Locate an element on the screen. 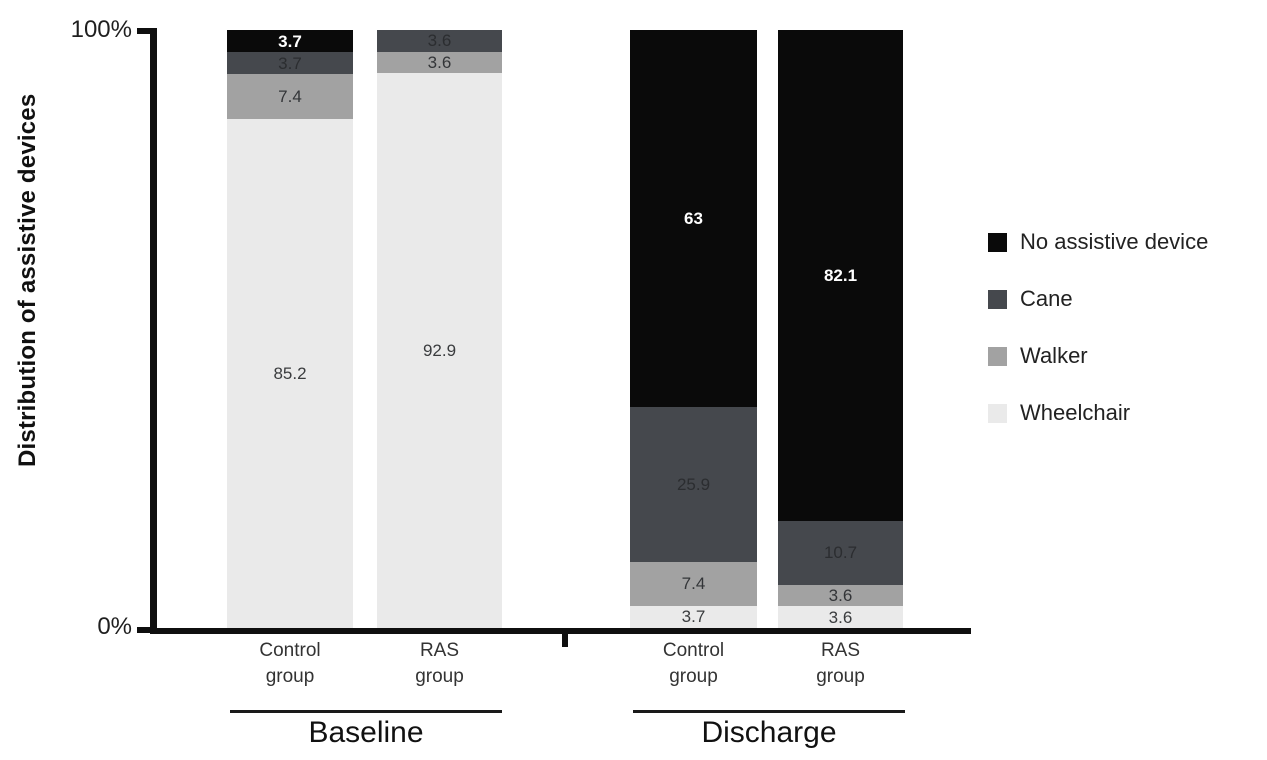 The image size is (1267, 760). legend-label-walker: Walker is located at coordinates (1054, 355).